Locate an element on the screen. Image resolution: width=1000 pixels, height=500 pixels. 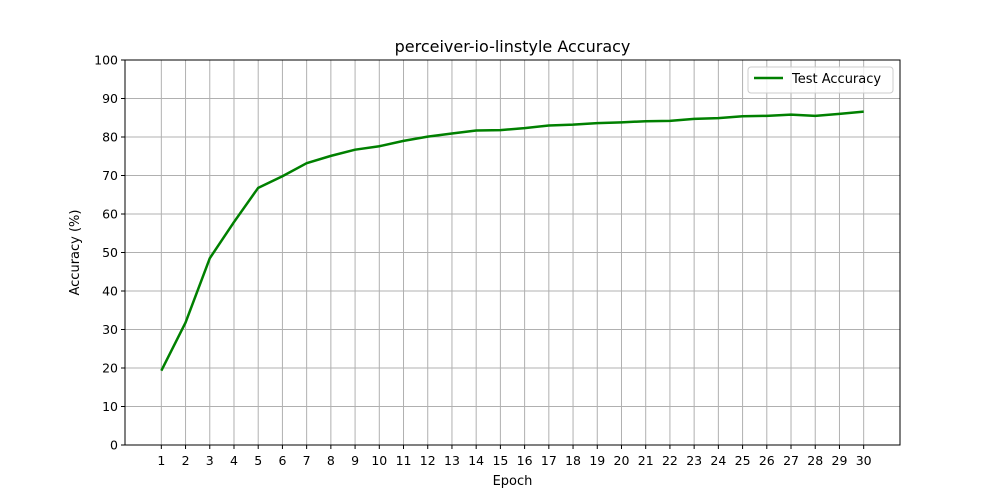
x-tick-label: 26 is located at coordinates (767, 460).